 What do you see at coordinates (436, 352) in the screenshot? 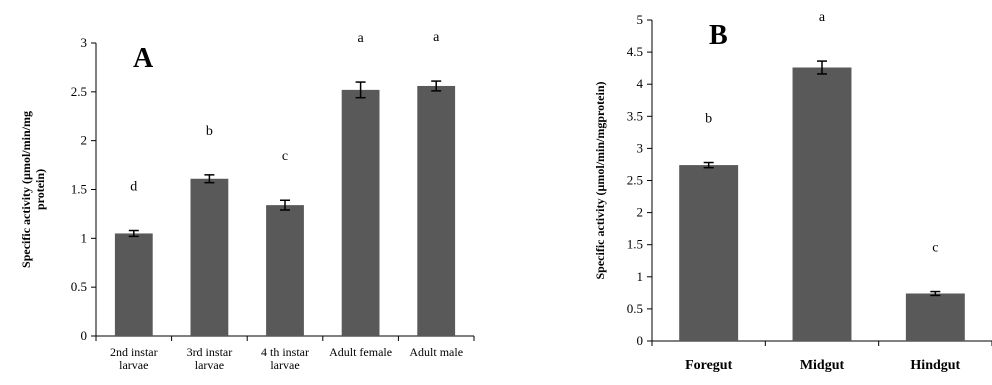
I see `x-category-label: Adult male` at bounding box center [436, 352].